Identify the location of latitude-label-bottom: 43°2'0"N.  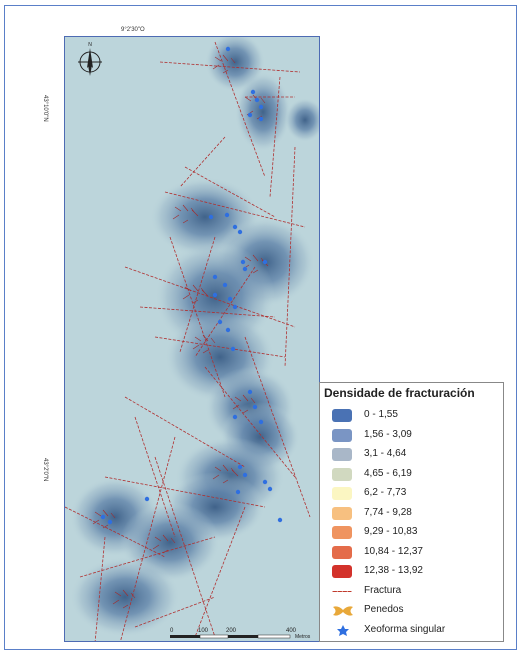
(45, 470).